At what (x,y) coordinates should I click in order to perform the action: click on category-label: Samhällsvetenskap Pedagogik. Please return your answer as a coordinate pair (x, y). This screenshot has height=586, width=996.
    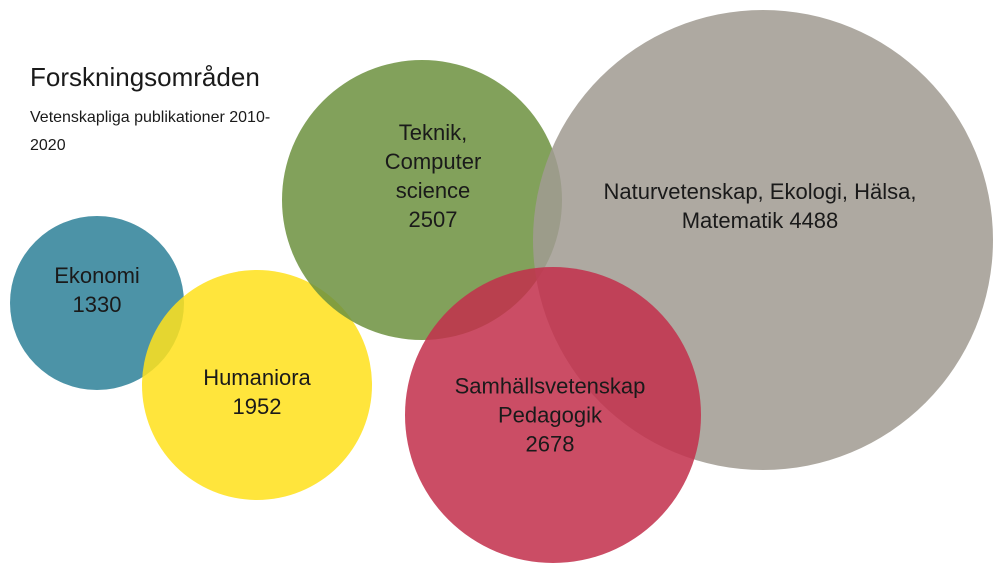
    Looking at the image, I should click on (550, 400).